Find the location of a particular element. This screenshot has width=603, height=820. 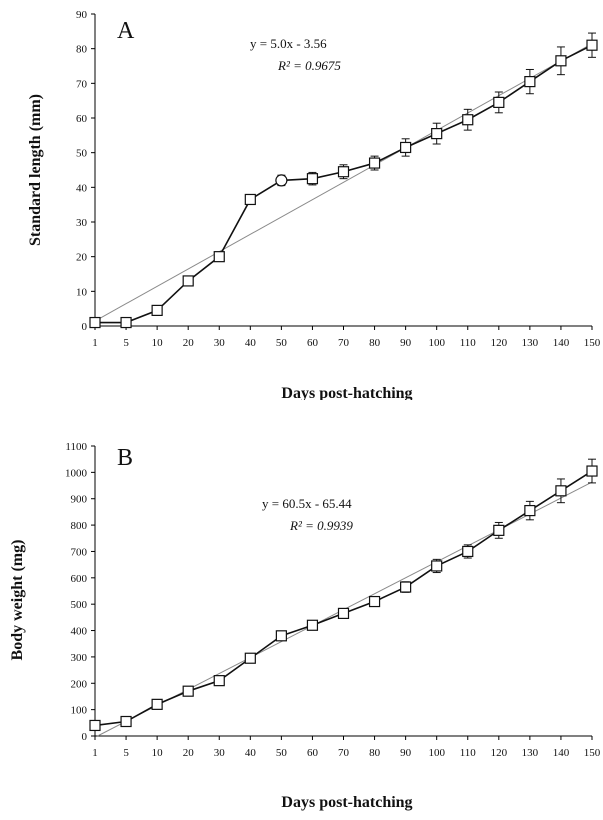

trendline-equation: y = 5.0x - 3.56 is located at coordinates (288, 43).